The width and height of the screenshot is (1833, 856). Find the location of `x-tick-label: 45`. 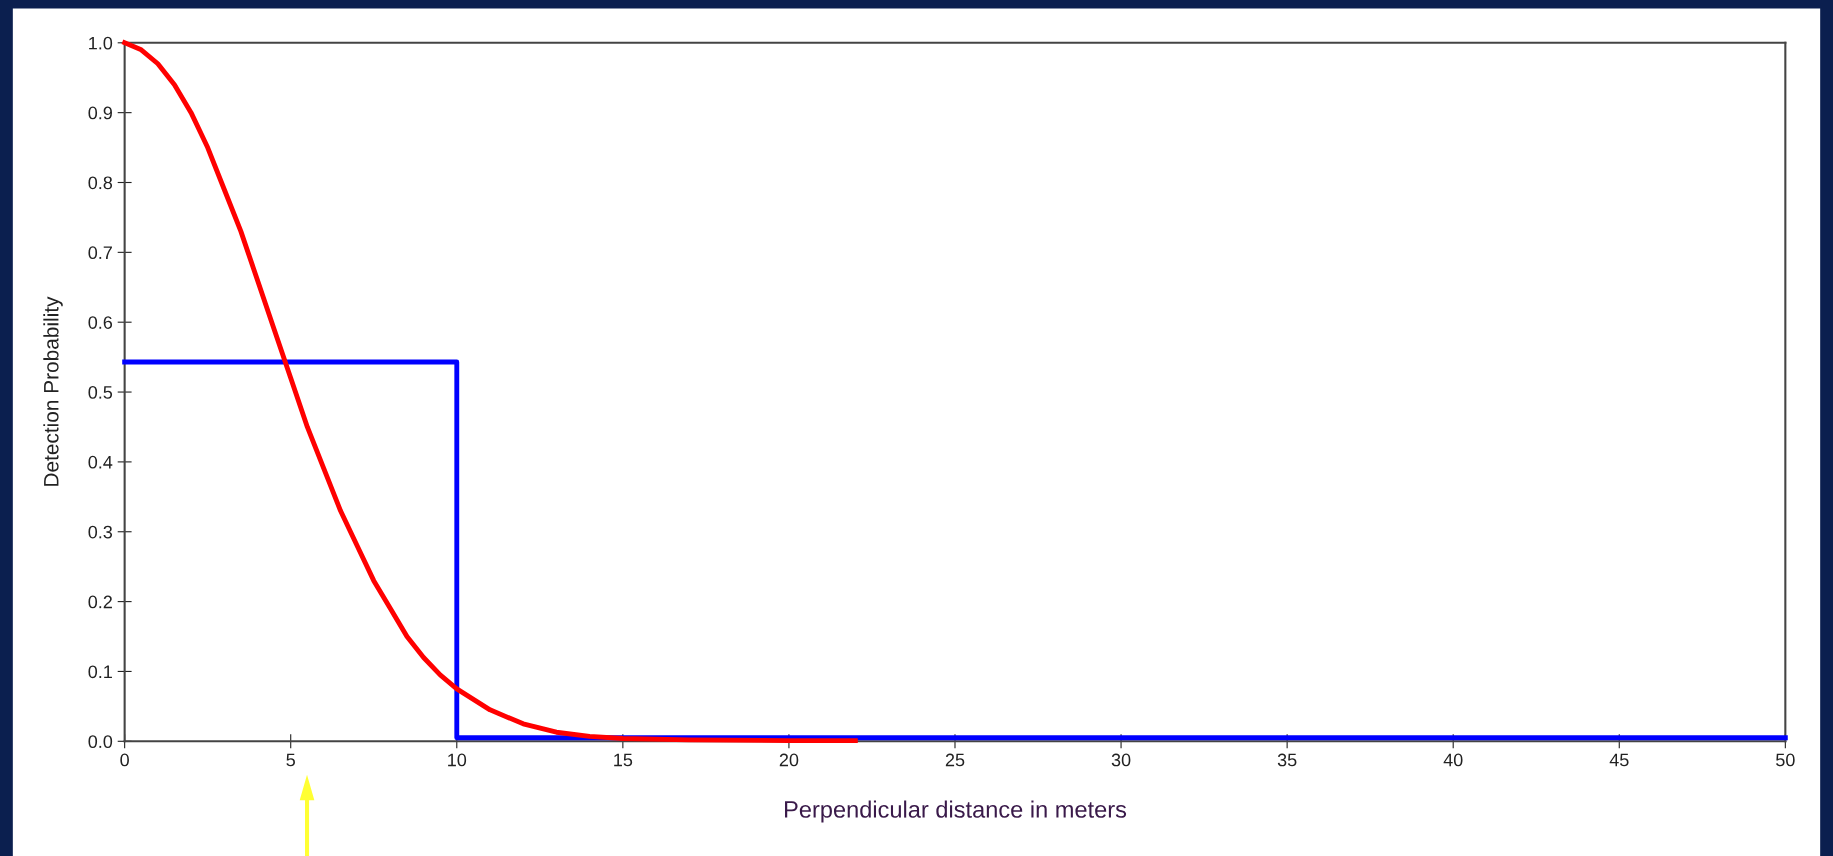

x-tick-label: 45 is located at coordinates (1619, 760).